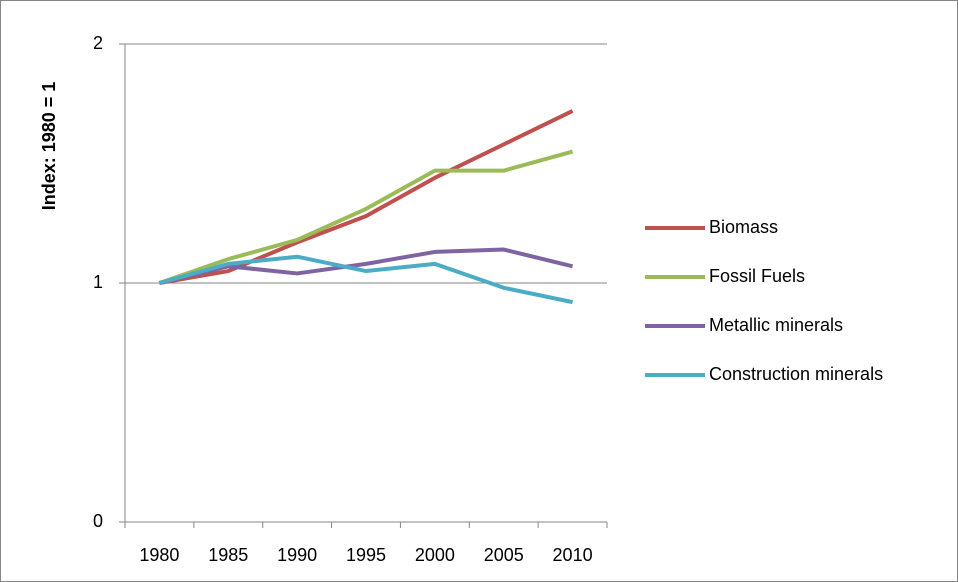  I want to click on x-tick-label: 1995, so click(366, 555).